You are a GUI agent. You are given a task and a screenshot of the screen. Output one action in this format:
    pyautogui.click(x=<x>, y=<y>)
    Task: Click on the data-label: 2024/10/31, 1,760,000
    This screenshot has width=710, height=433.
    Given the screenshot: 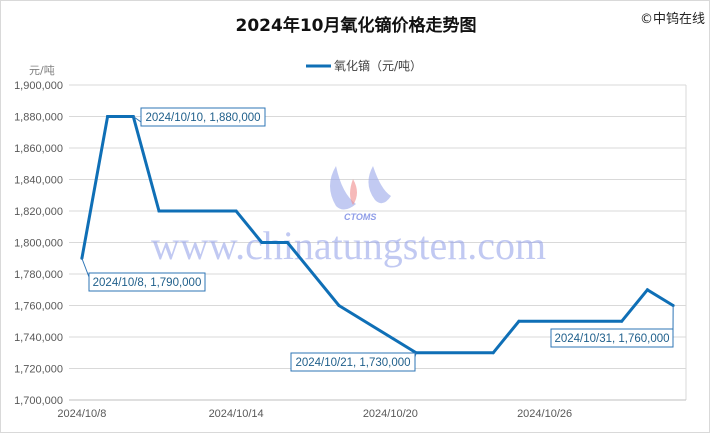 What is the action you would take?
    pyautogui.click(x=612, y=326)
    